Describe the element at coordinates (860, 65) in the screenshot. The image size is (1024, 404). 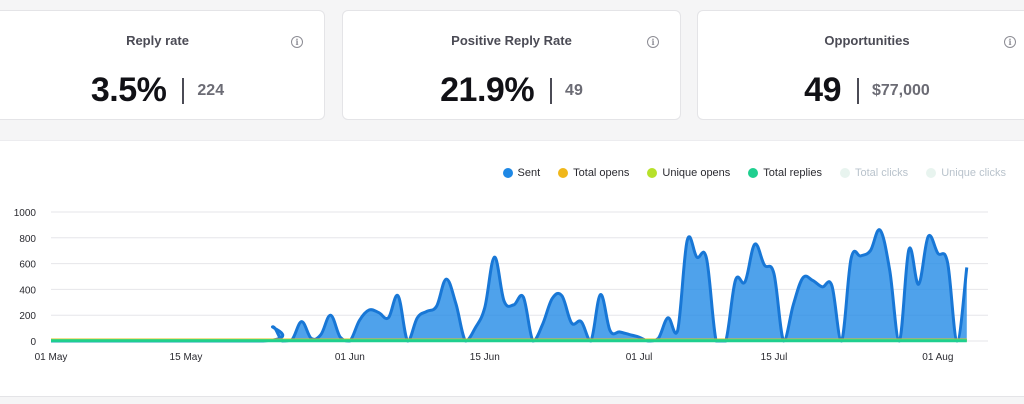
I see `stat-card-opportunities: Opportunities i 49 $77,000` at that location.